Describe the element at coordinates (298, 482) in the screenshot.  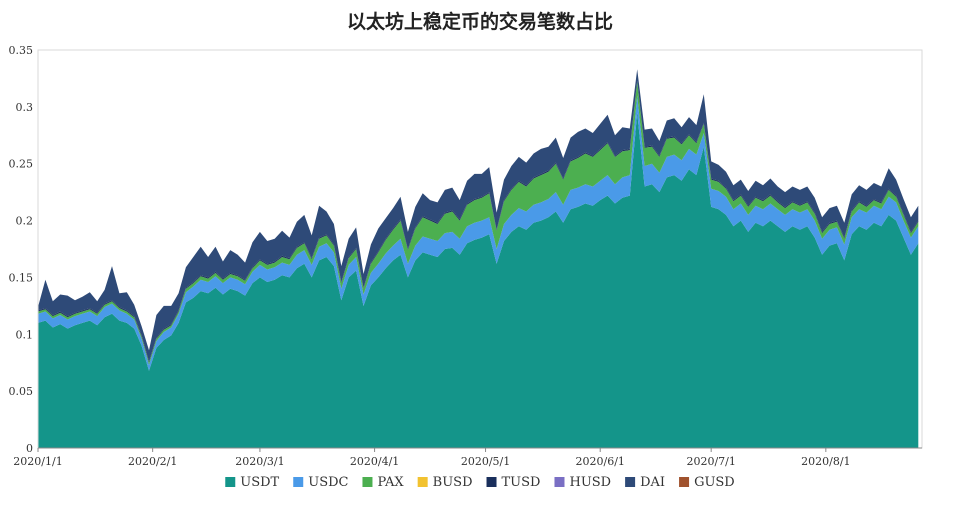
I see `legend-swatch-usdc` at that location.